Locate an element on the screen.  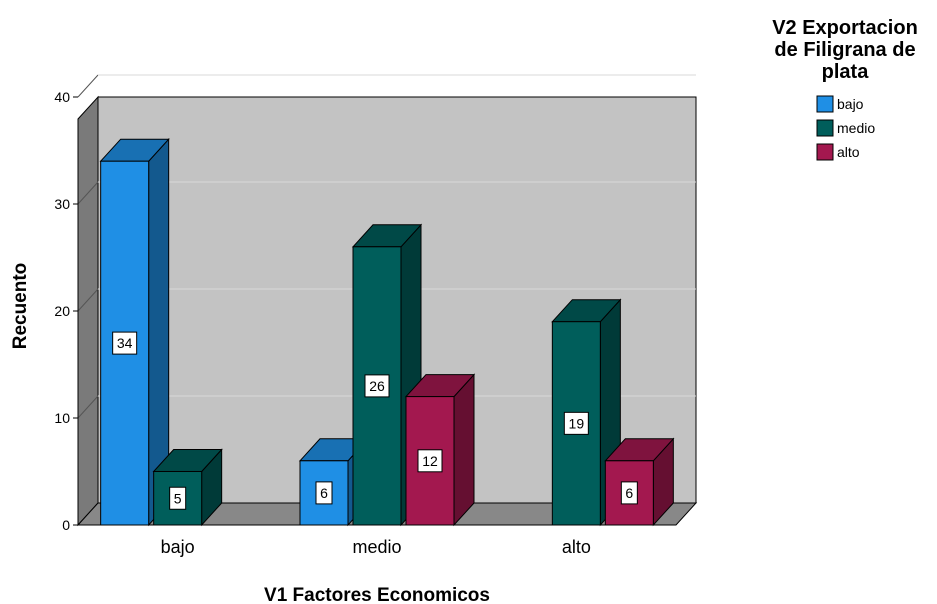
data-label-medio-alto: 12 is located at coordinates (430, 461).